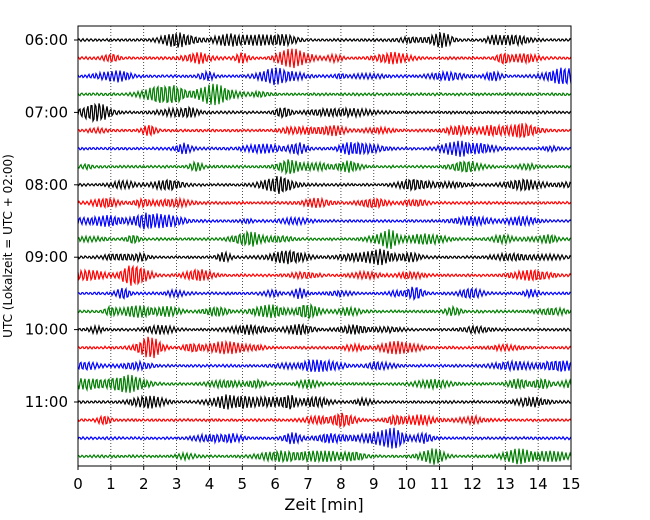 The image size is (650, 520). Describe the element at coordinates (78, 484) in the screenshot. I see `x-tick-label: 0` at that location.